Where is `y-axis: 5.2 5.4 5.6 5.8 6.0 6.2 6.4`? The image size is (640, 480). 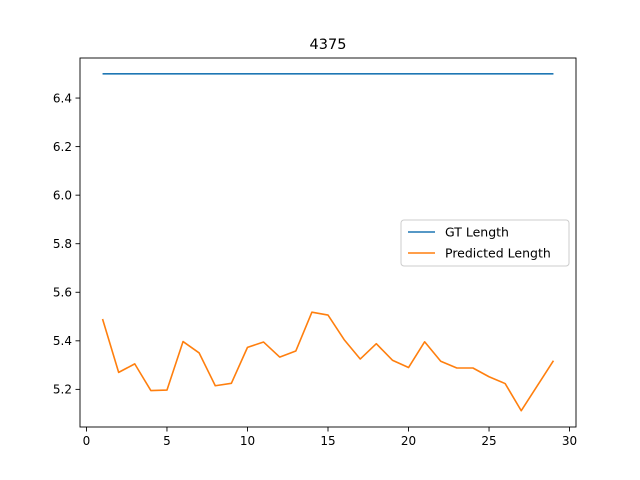 y-axis: 5.2 5.4 5.6 5.8 6.0 6.2 6.4 is located at coordinates (66, 244).